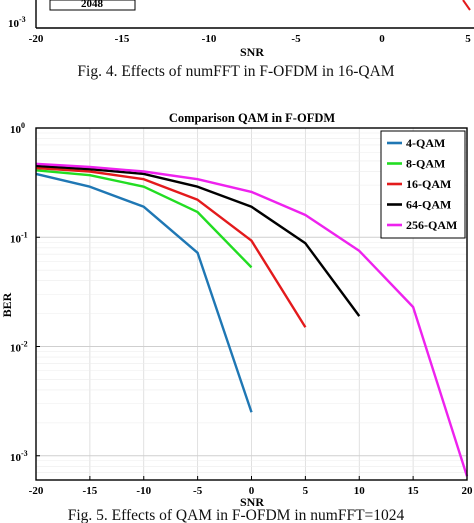 Image resolution: width=474 pixels, height=523 pixels. Describe the element at coordinates (19, 237) in the screenshot. I see `y-tick-label: 10⁻¹` at that location.